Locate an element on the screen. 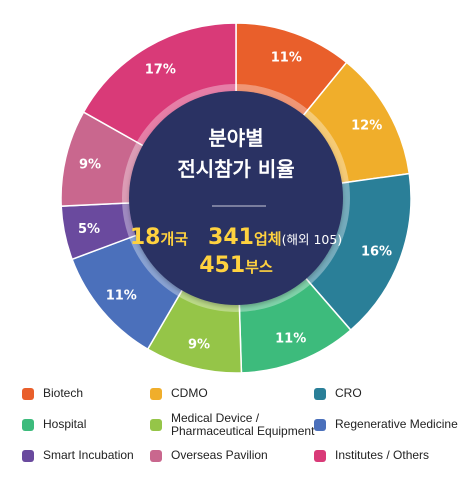 This screenshot has height=481, width=474. legend-label-line: Biotech is located at coordinates (63, 393).